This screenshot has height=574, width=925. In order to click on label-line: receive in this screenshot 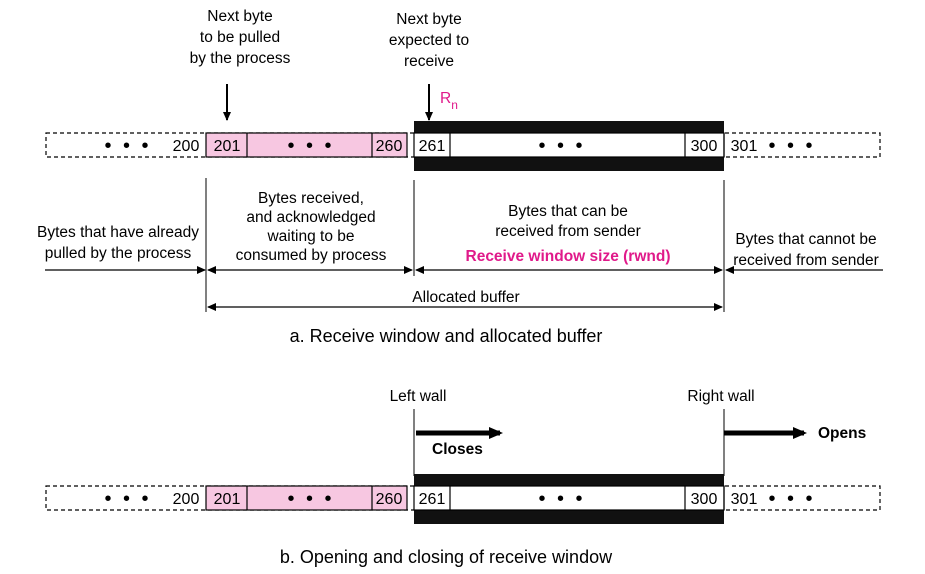, I will do `click(429, 61)`.